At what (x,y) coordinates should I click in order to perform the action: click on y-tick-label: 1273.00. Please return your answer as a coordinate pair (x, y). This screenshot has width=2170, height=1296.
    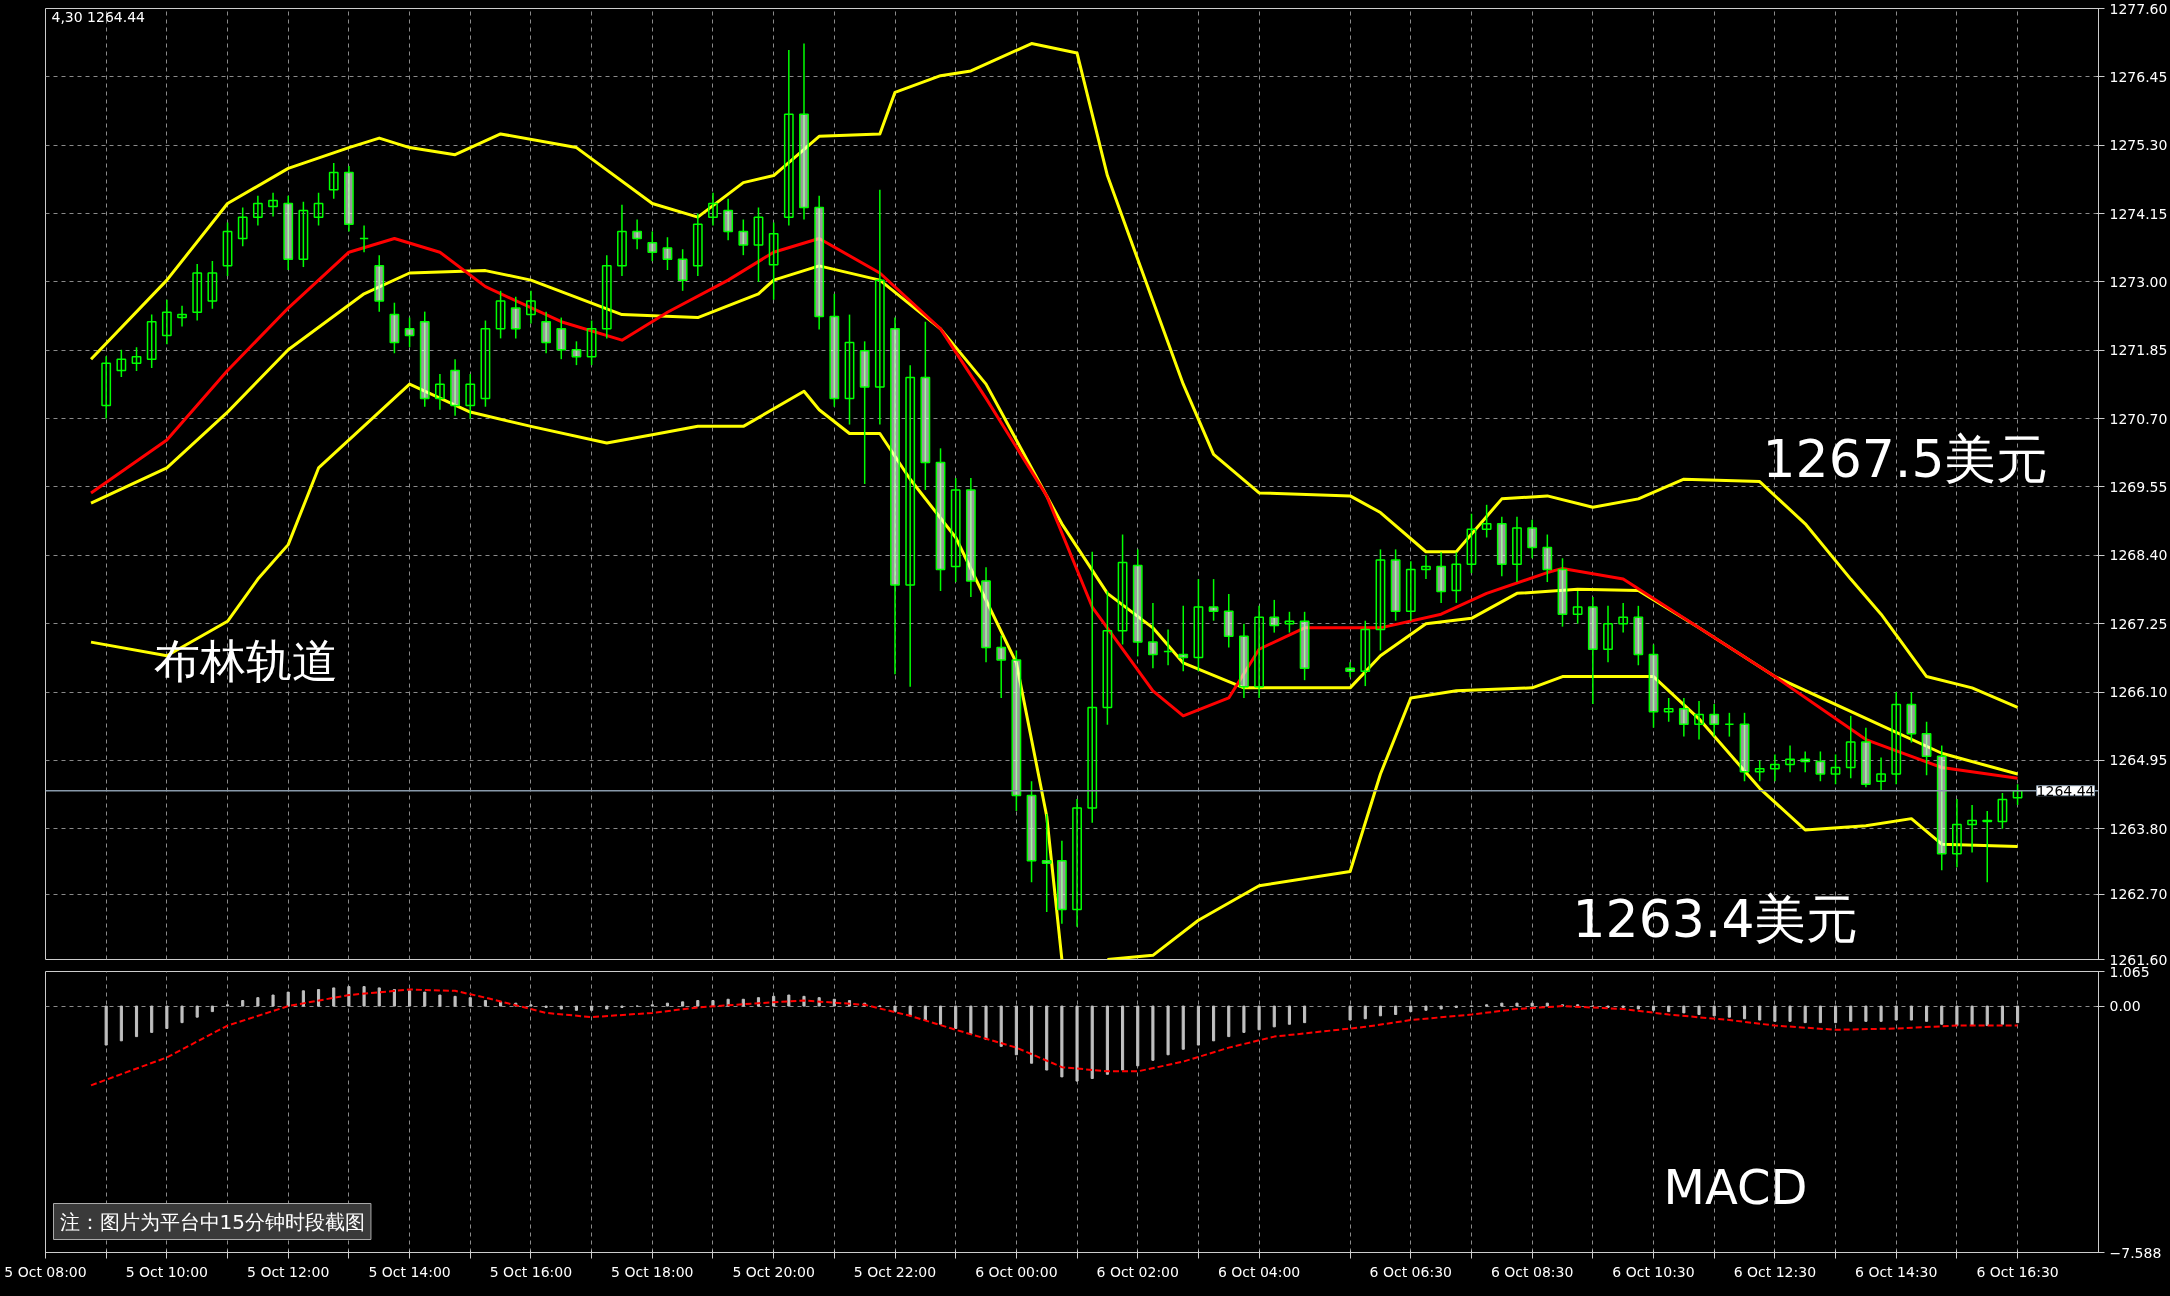
    Looking at the image, I should click on (2138, 281).